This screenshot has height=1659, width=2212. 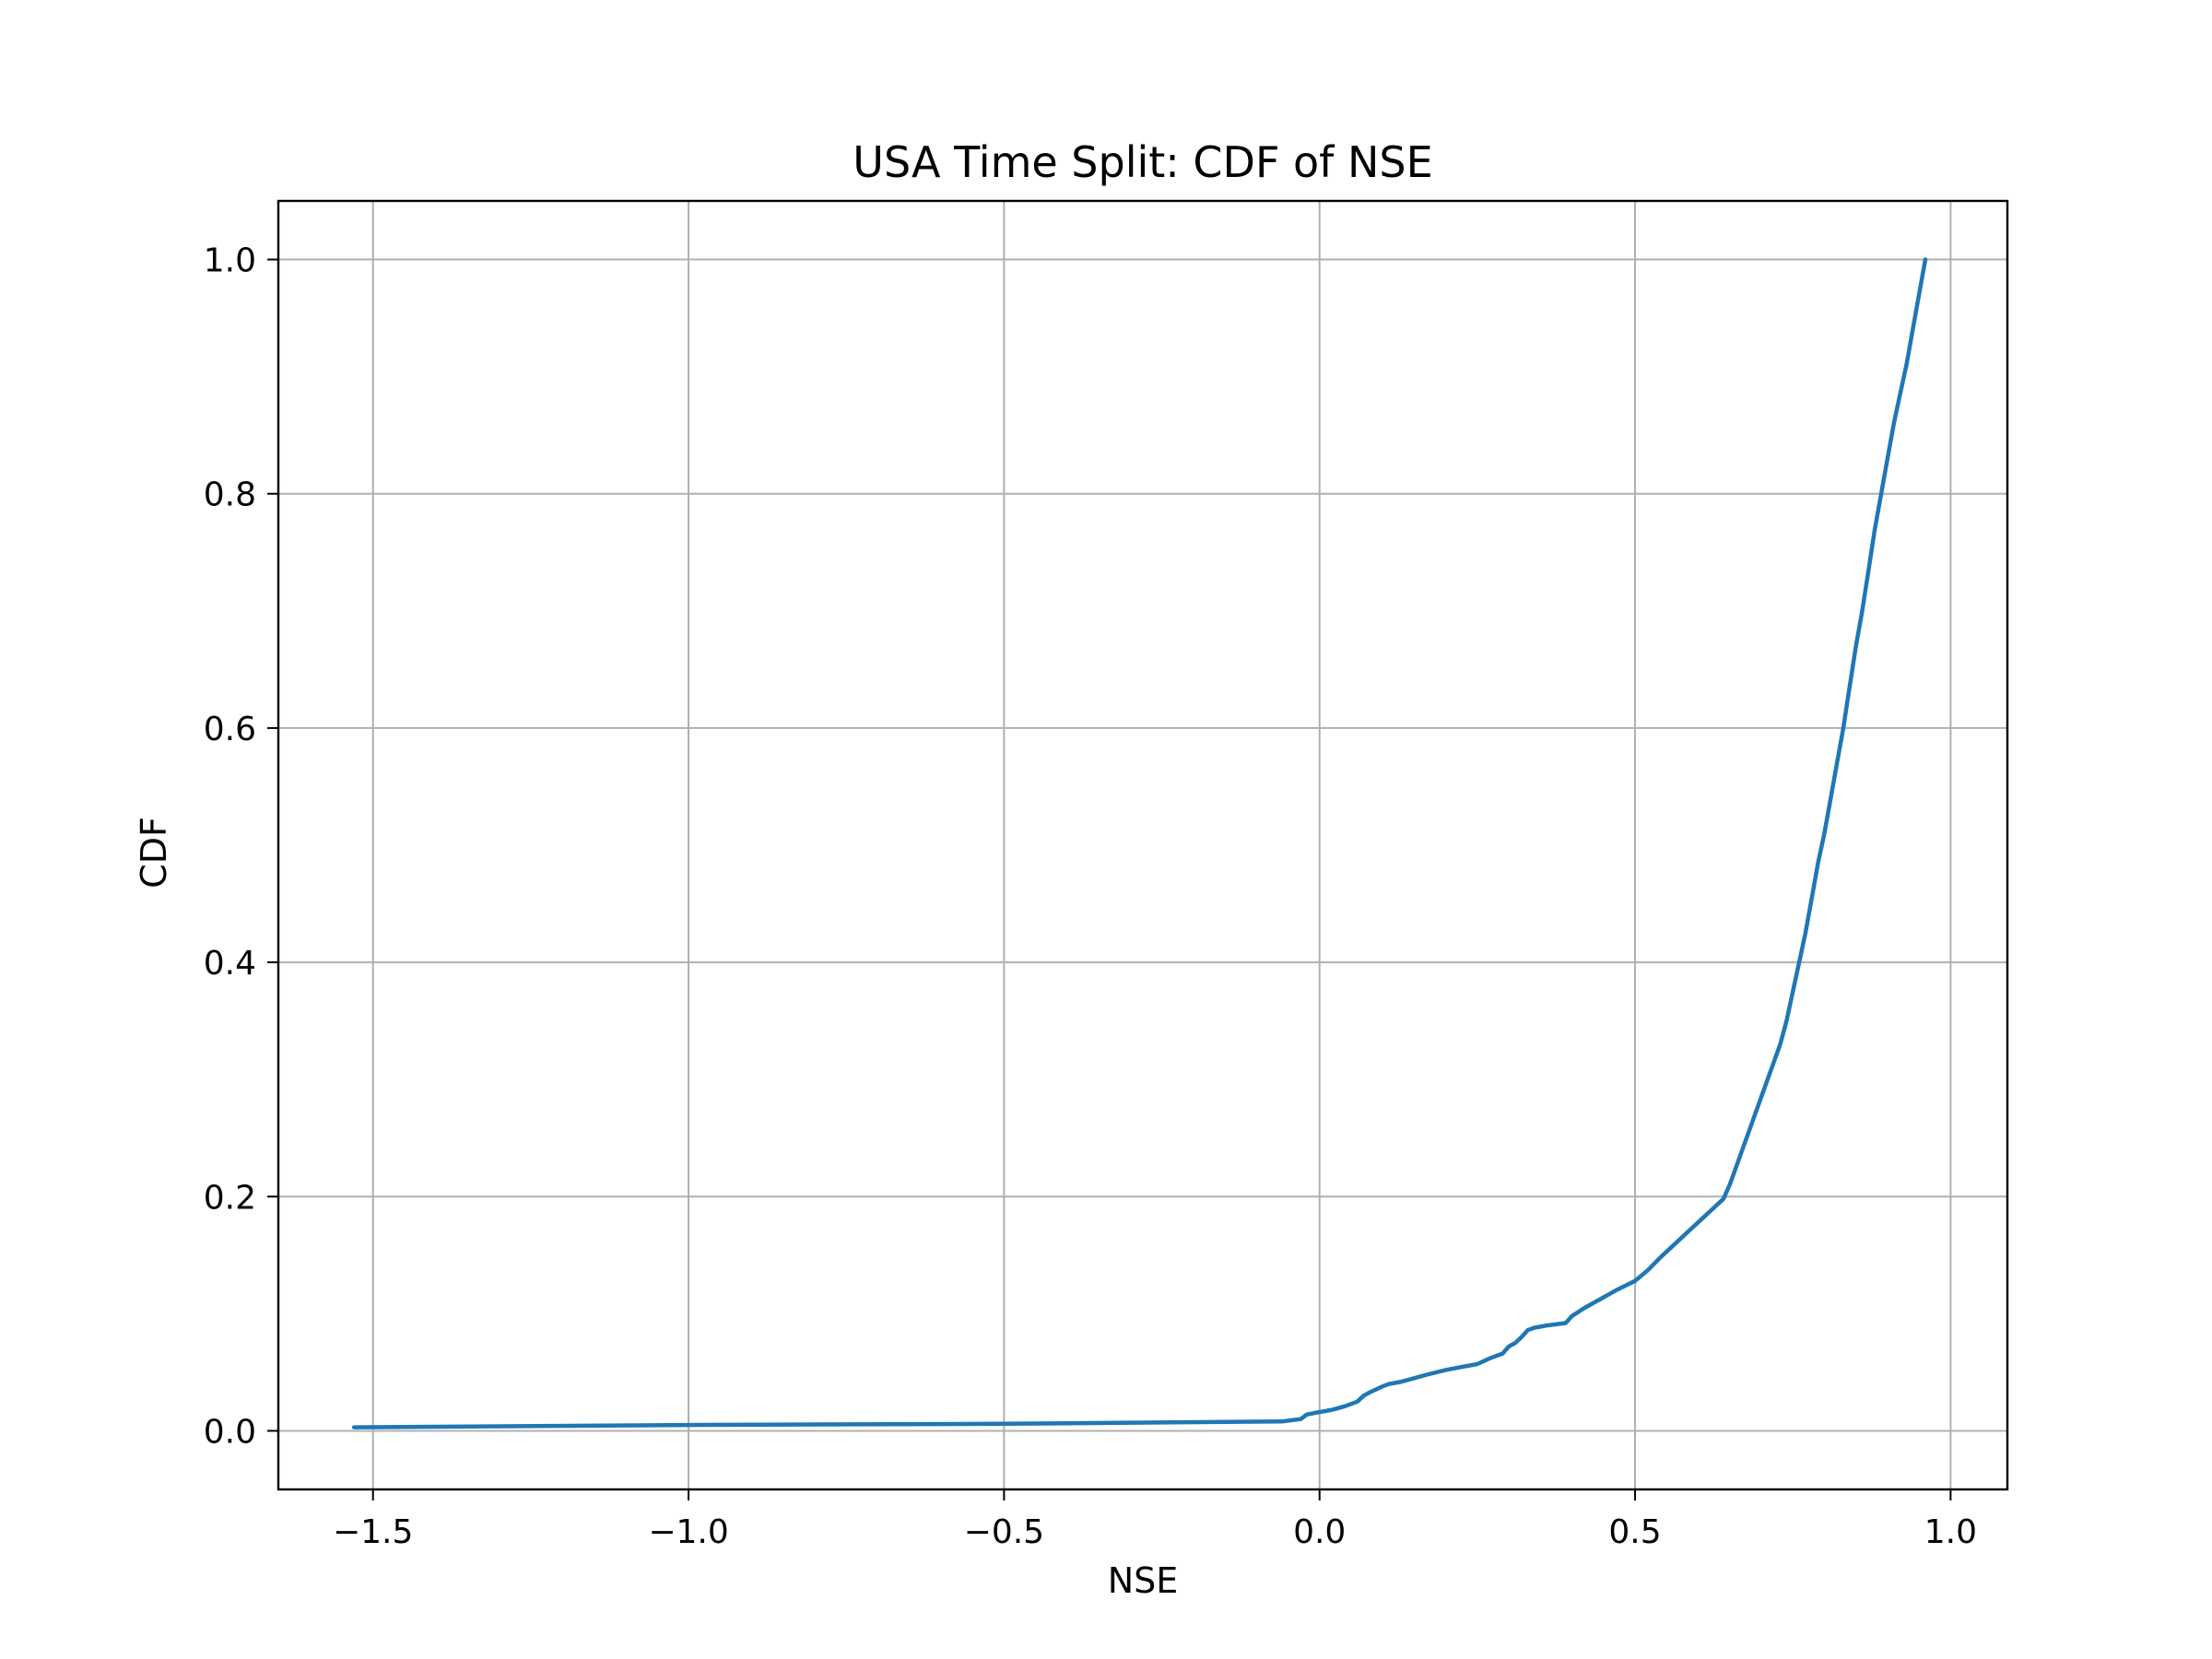 I want to click on x-tick-label: 0.5, so click(x=1634, y=1532).